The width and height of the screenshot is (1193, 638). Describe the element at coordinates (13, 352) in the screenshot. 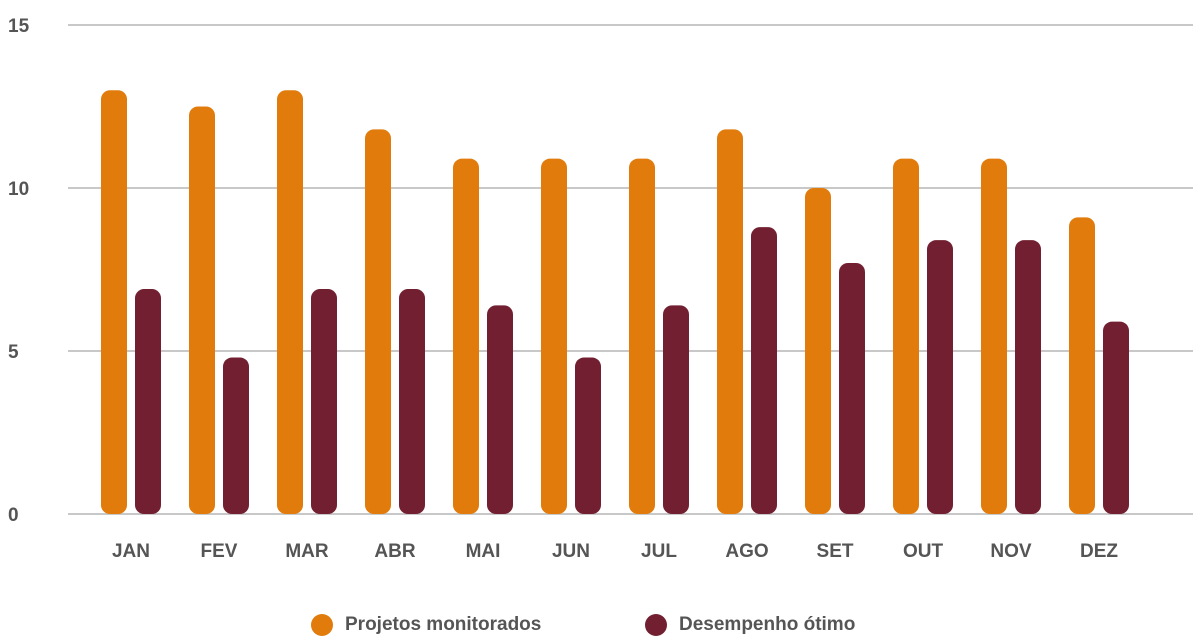

I see `y-tick-label-5: 5` at that location.